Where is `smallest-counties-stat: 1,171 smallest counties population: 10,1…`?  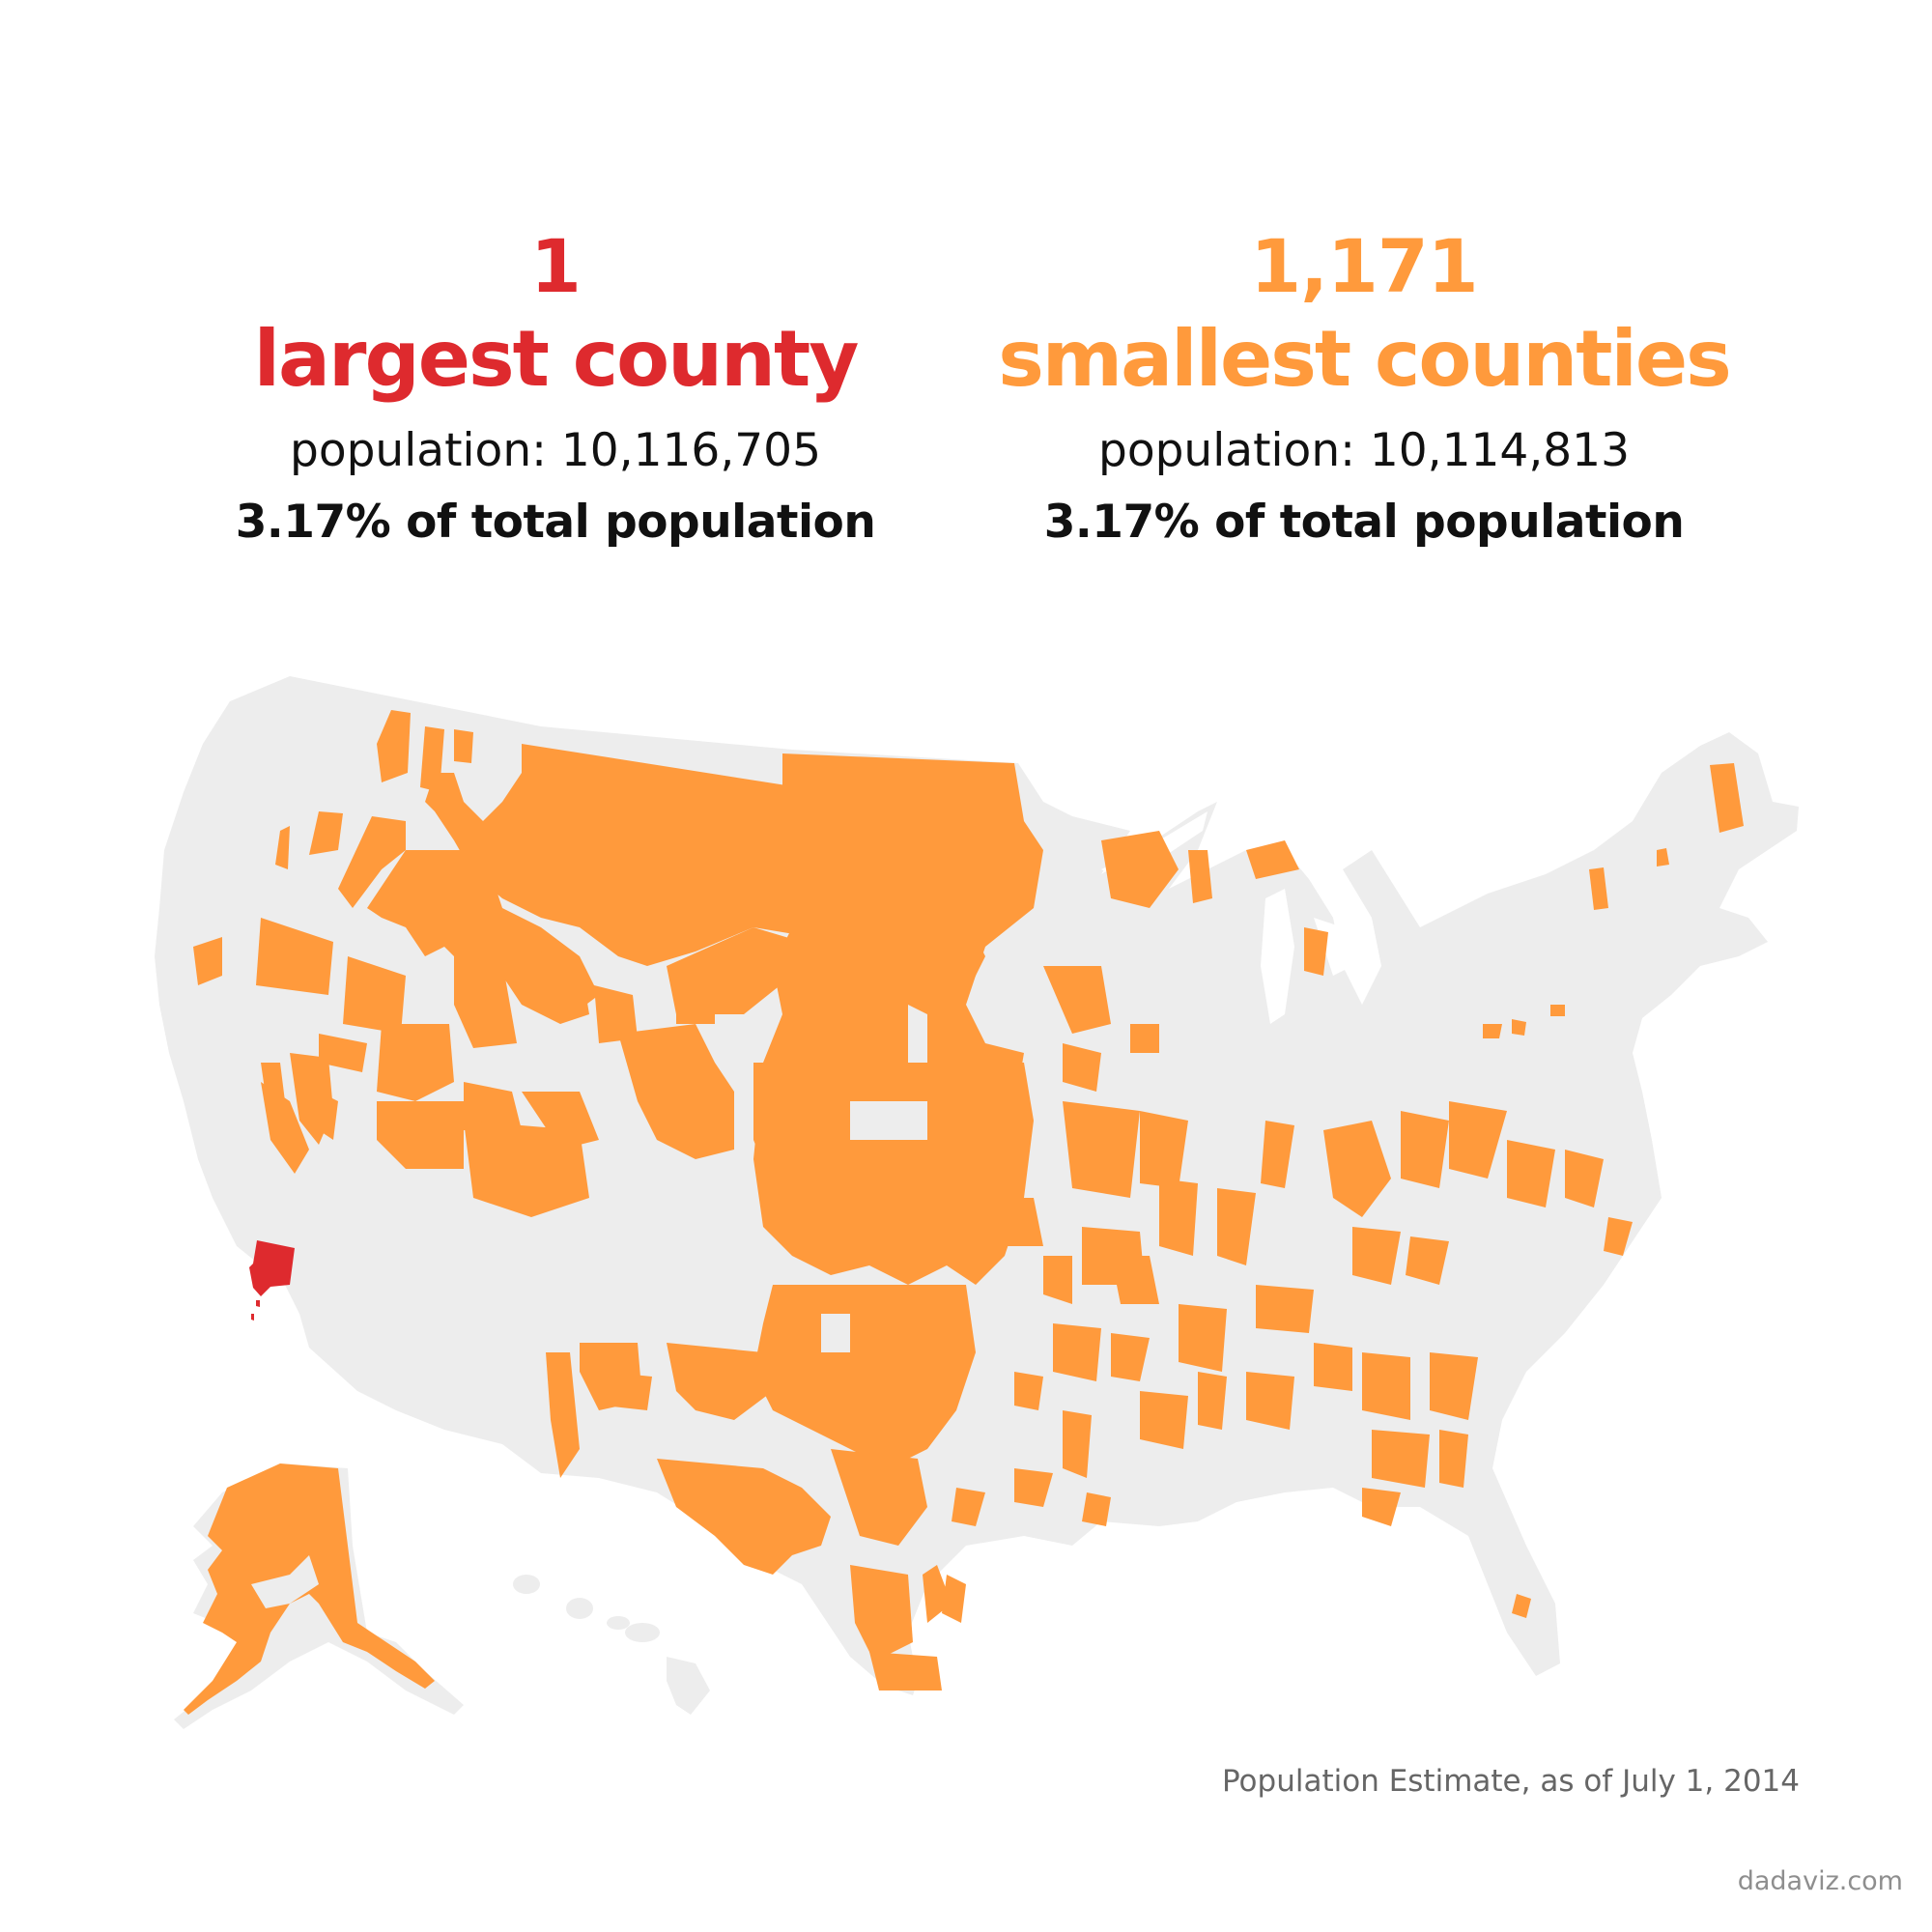 smallest-counties-stat: 1,171 smallest counties population: 10,1… is located at coordinates (1364, 390).